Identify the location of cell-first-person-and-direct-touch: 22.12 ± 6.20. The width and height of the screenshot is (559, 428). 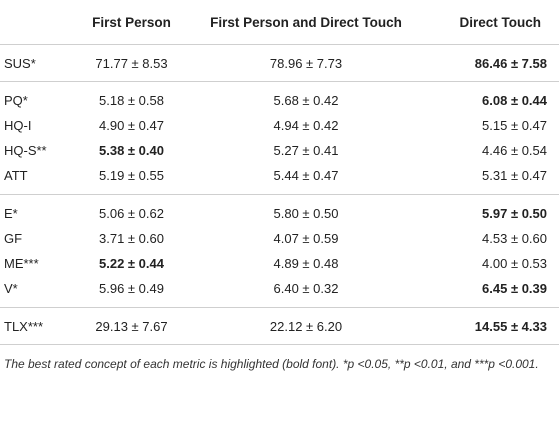
(306, 326).